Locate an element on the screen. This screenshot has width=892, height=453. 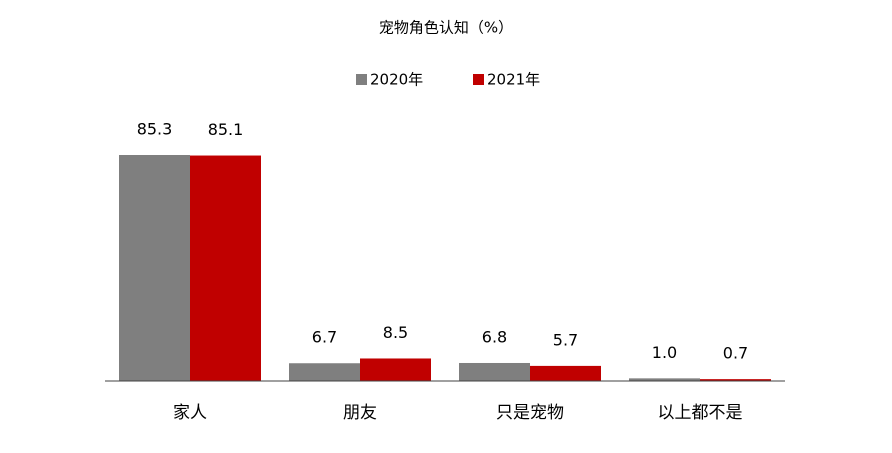
x-tick-label: 朋友 is located at coordinates (360, 413).